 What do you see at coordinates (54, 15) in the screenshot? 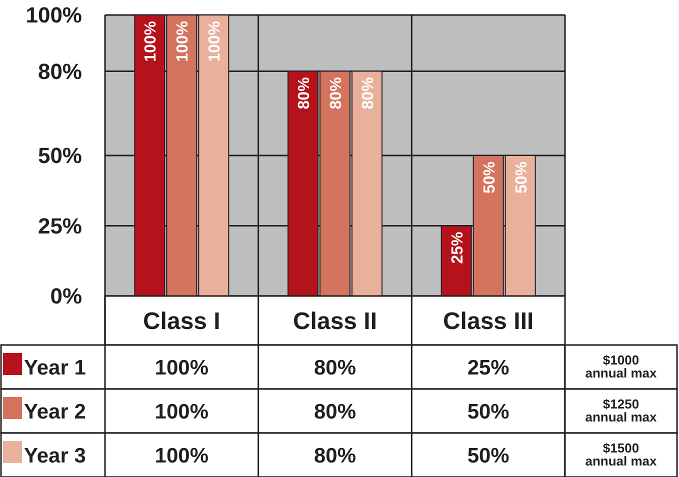
I see `y-tick-label: 100%` at bounding box center [54, 15].